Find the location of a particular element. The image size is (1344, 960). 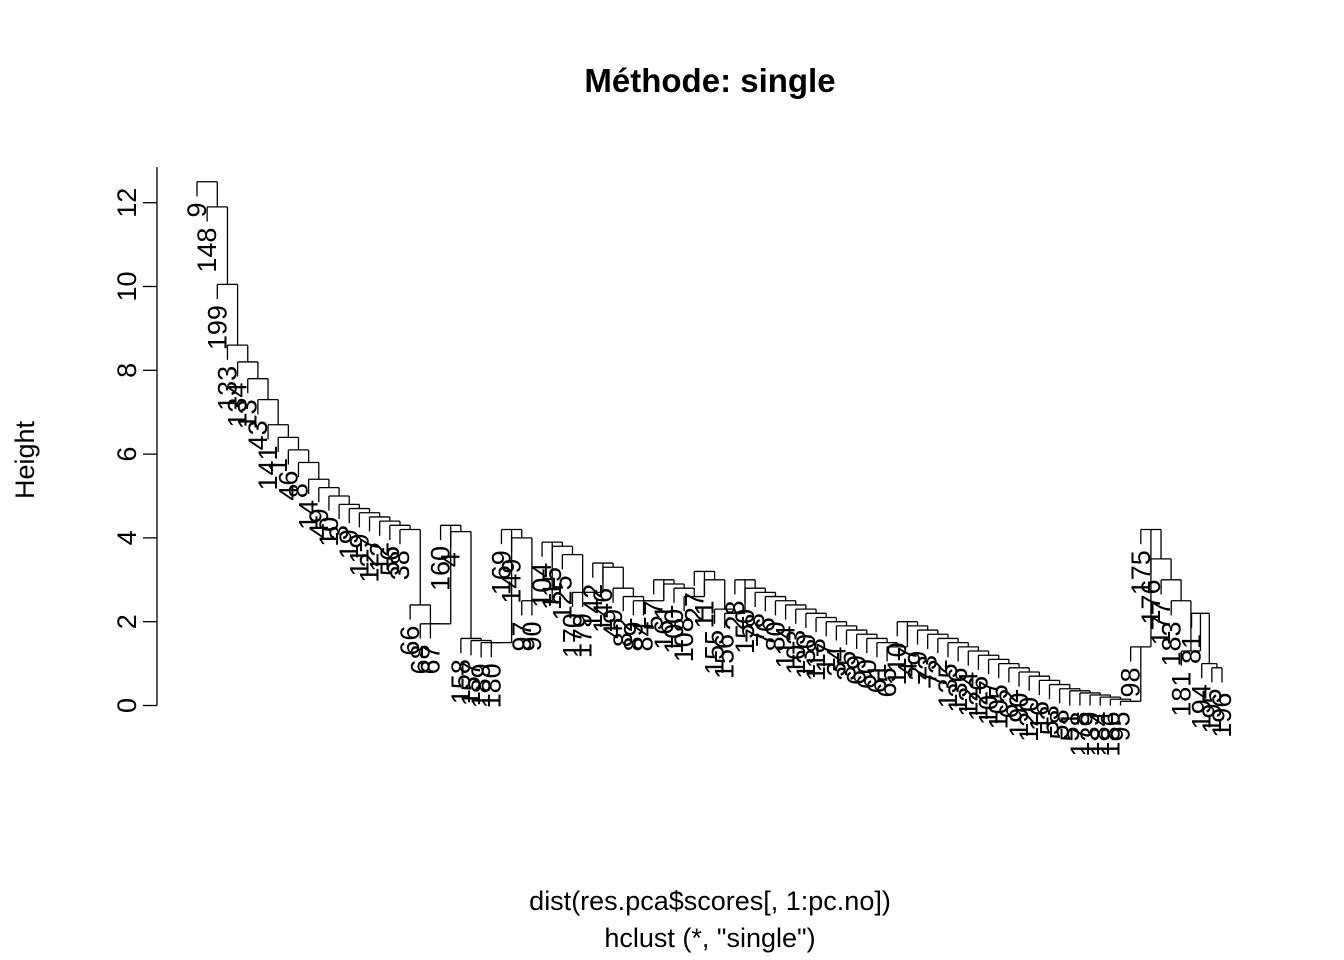

leaf-label: 56 is located at coordinates (390, 561).